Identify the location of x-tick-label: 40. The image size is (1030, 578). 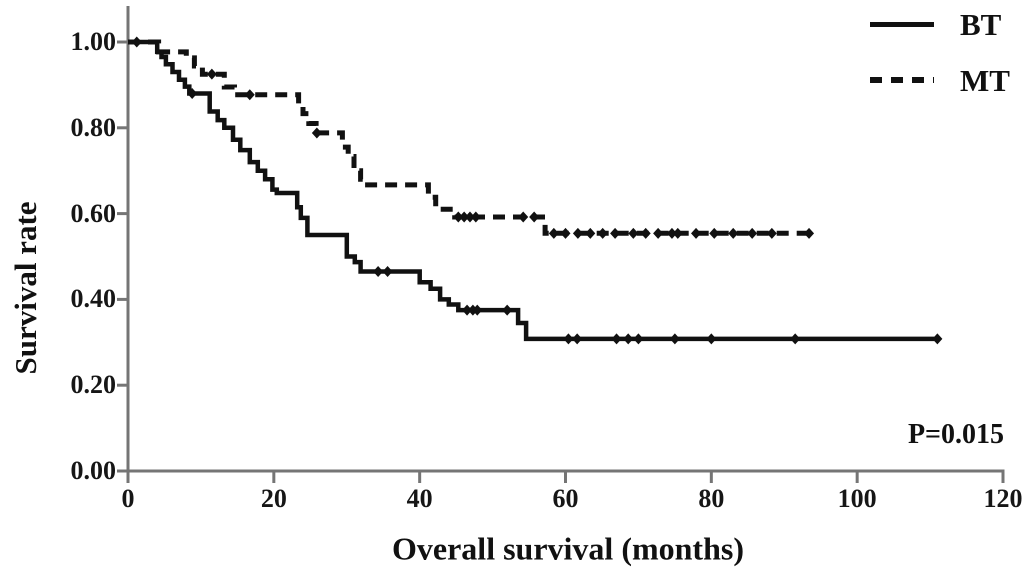
(419, 498).